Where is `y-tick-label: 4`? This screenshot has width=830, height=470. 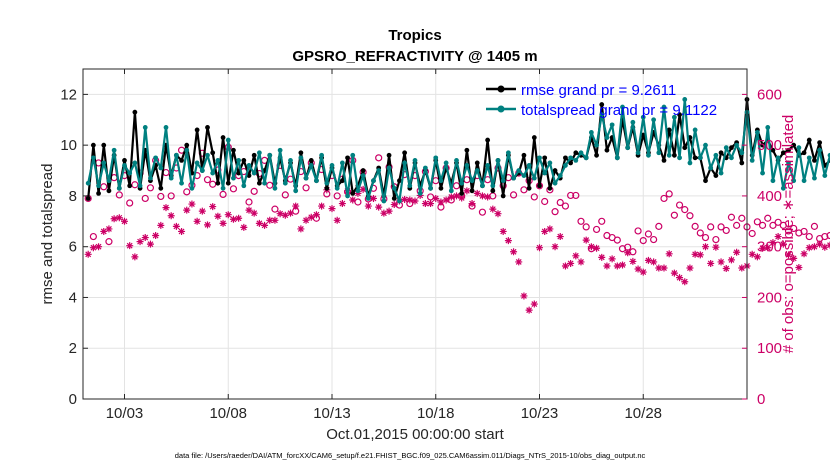 y-tick-label: 4 is located at coordinates (73, 297).